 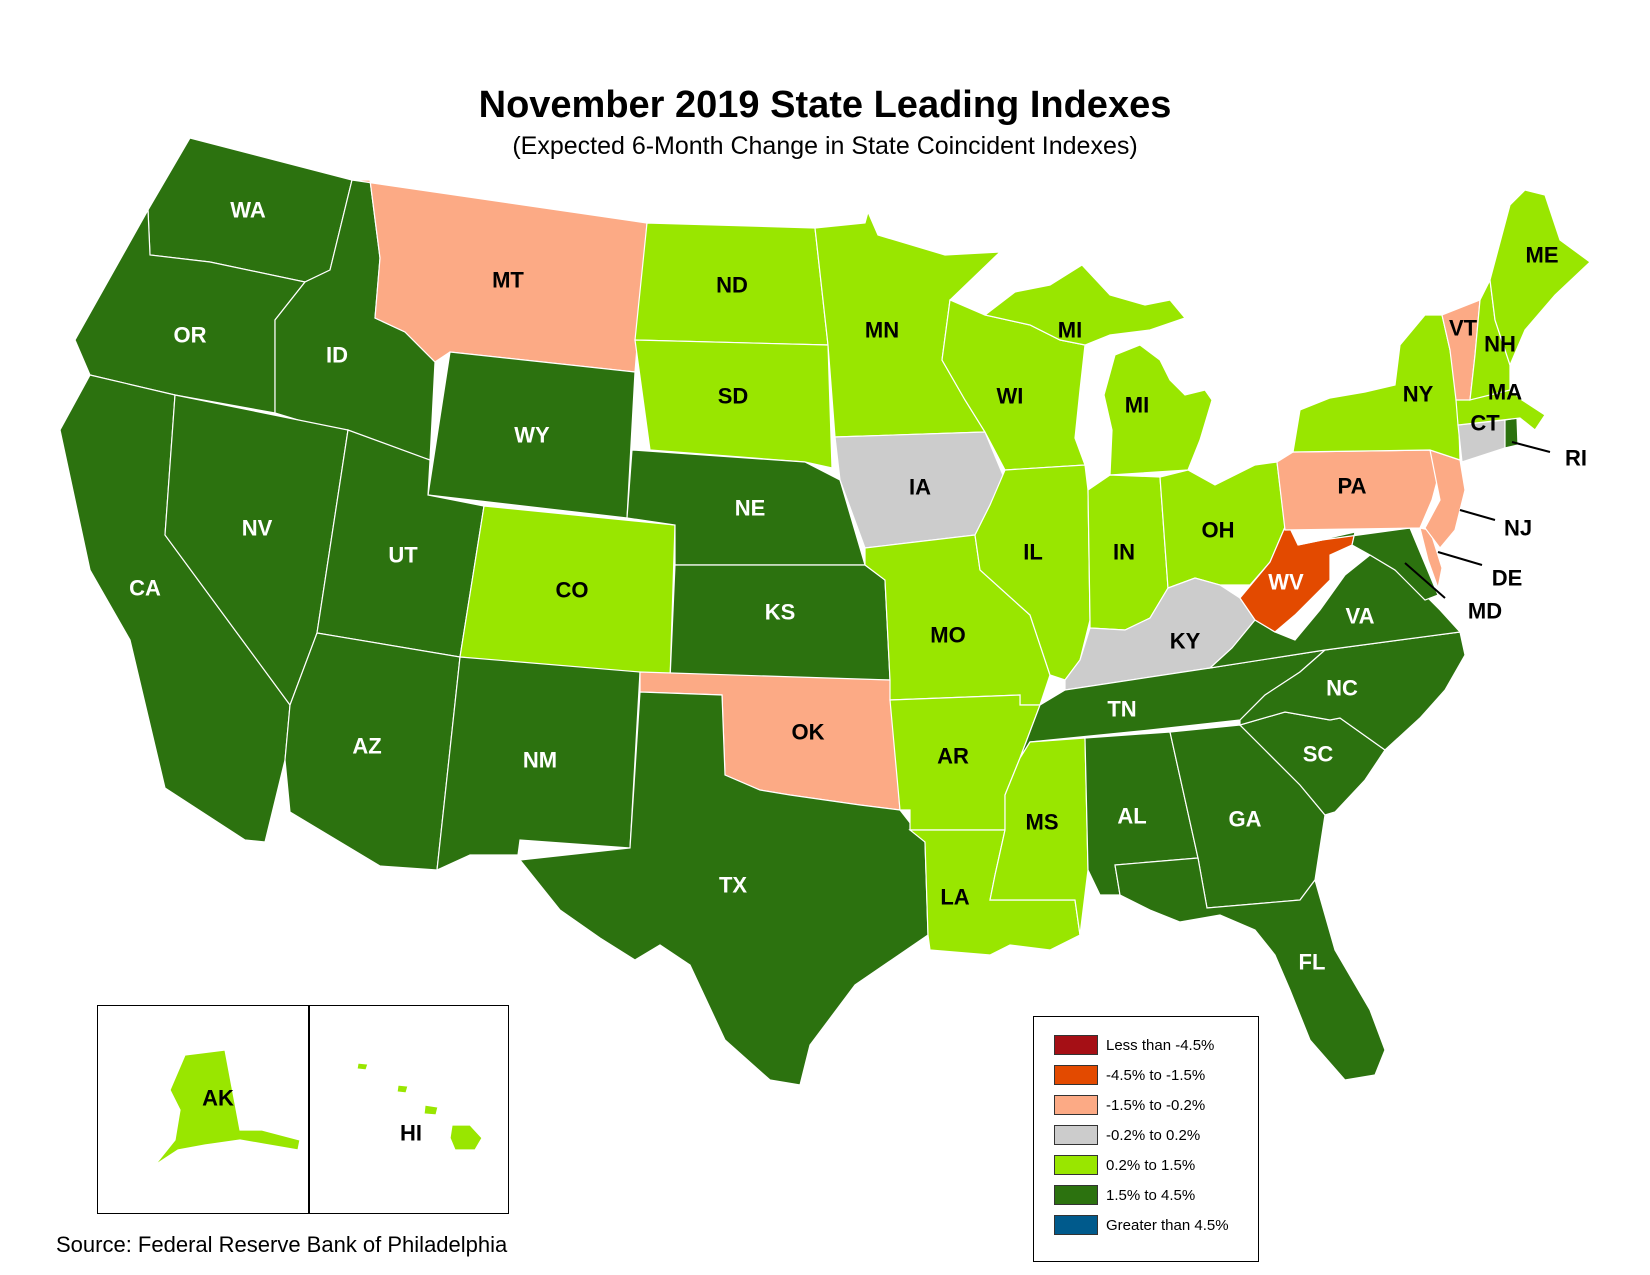 What do you see at coordinates (1507, 578) in the screenshot?
I see `label-DE: DE` at bounding box center [1507, 578].